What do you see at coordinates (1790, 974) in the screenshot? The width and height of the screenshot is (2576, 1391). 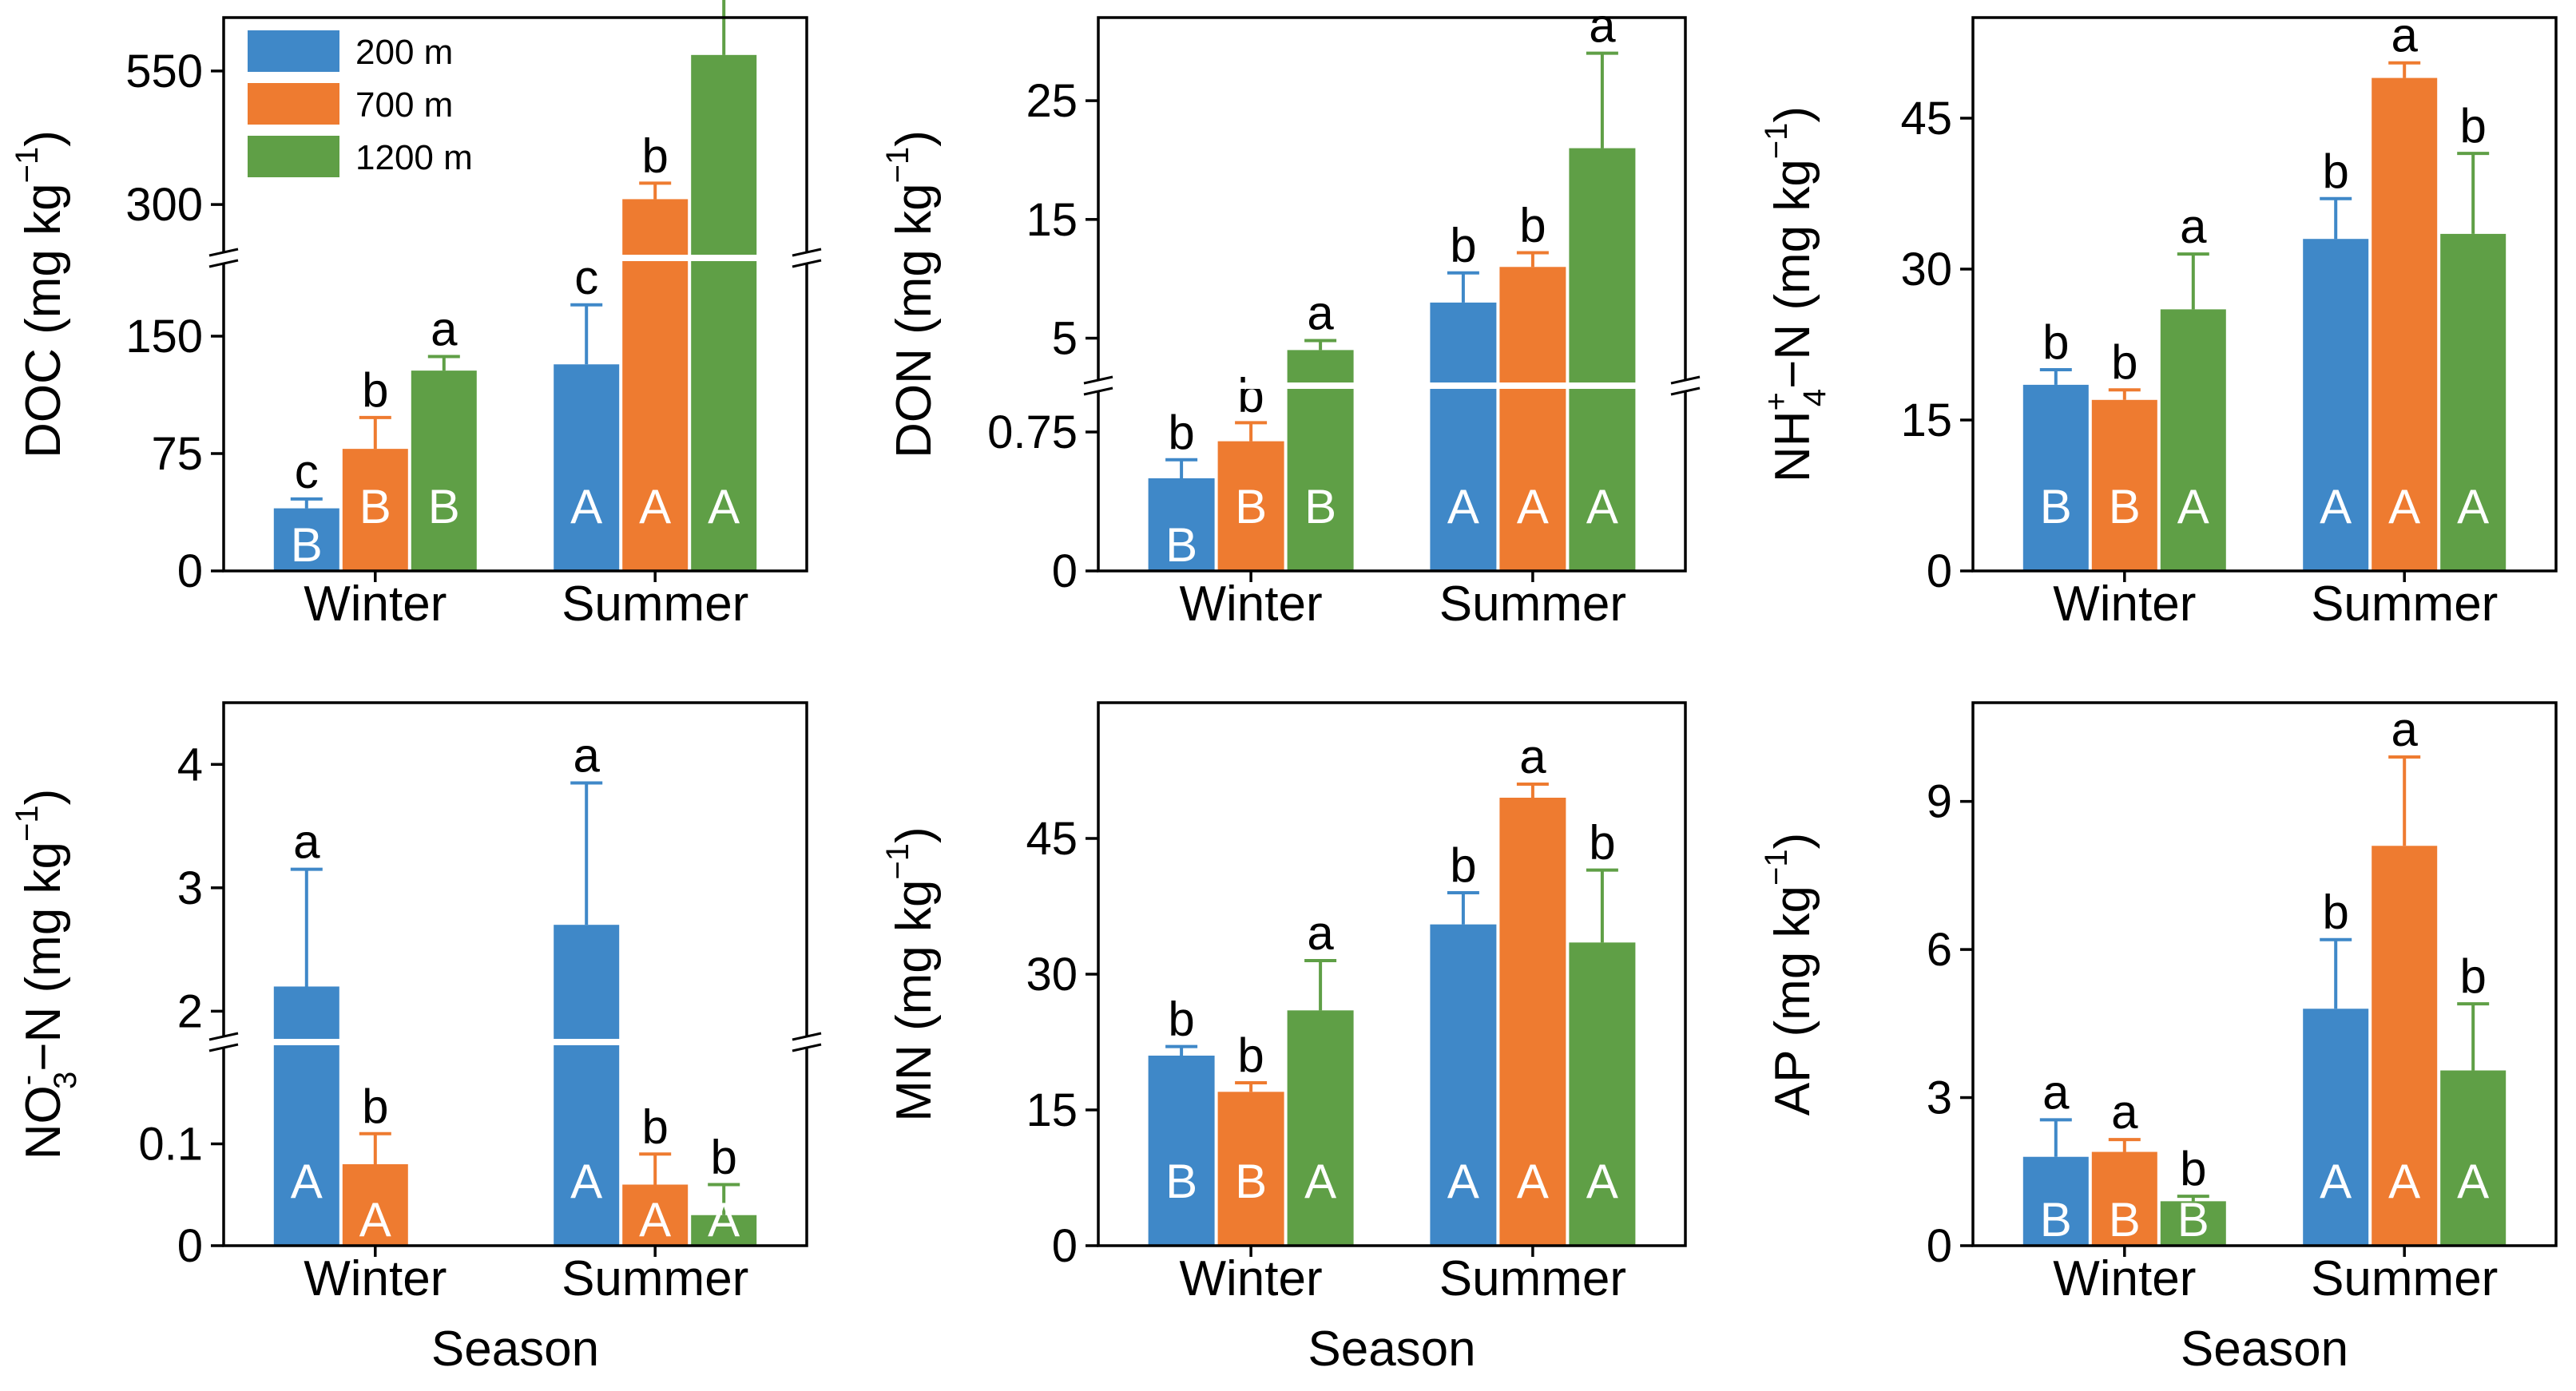 I see `y-axis-label: AP (mg kg−1)` at bounding box center [1790, 974].